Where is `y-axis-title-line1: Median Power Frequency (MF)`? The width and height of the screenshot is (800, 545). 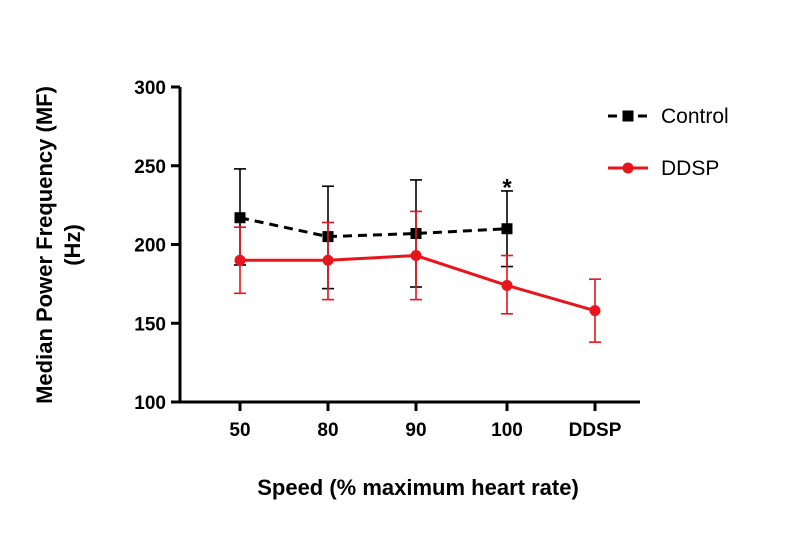
y-axis-title-line1: Median Power Frequency (MF) is located at coordinates (44, 245).